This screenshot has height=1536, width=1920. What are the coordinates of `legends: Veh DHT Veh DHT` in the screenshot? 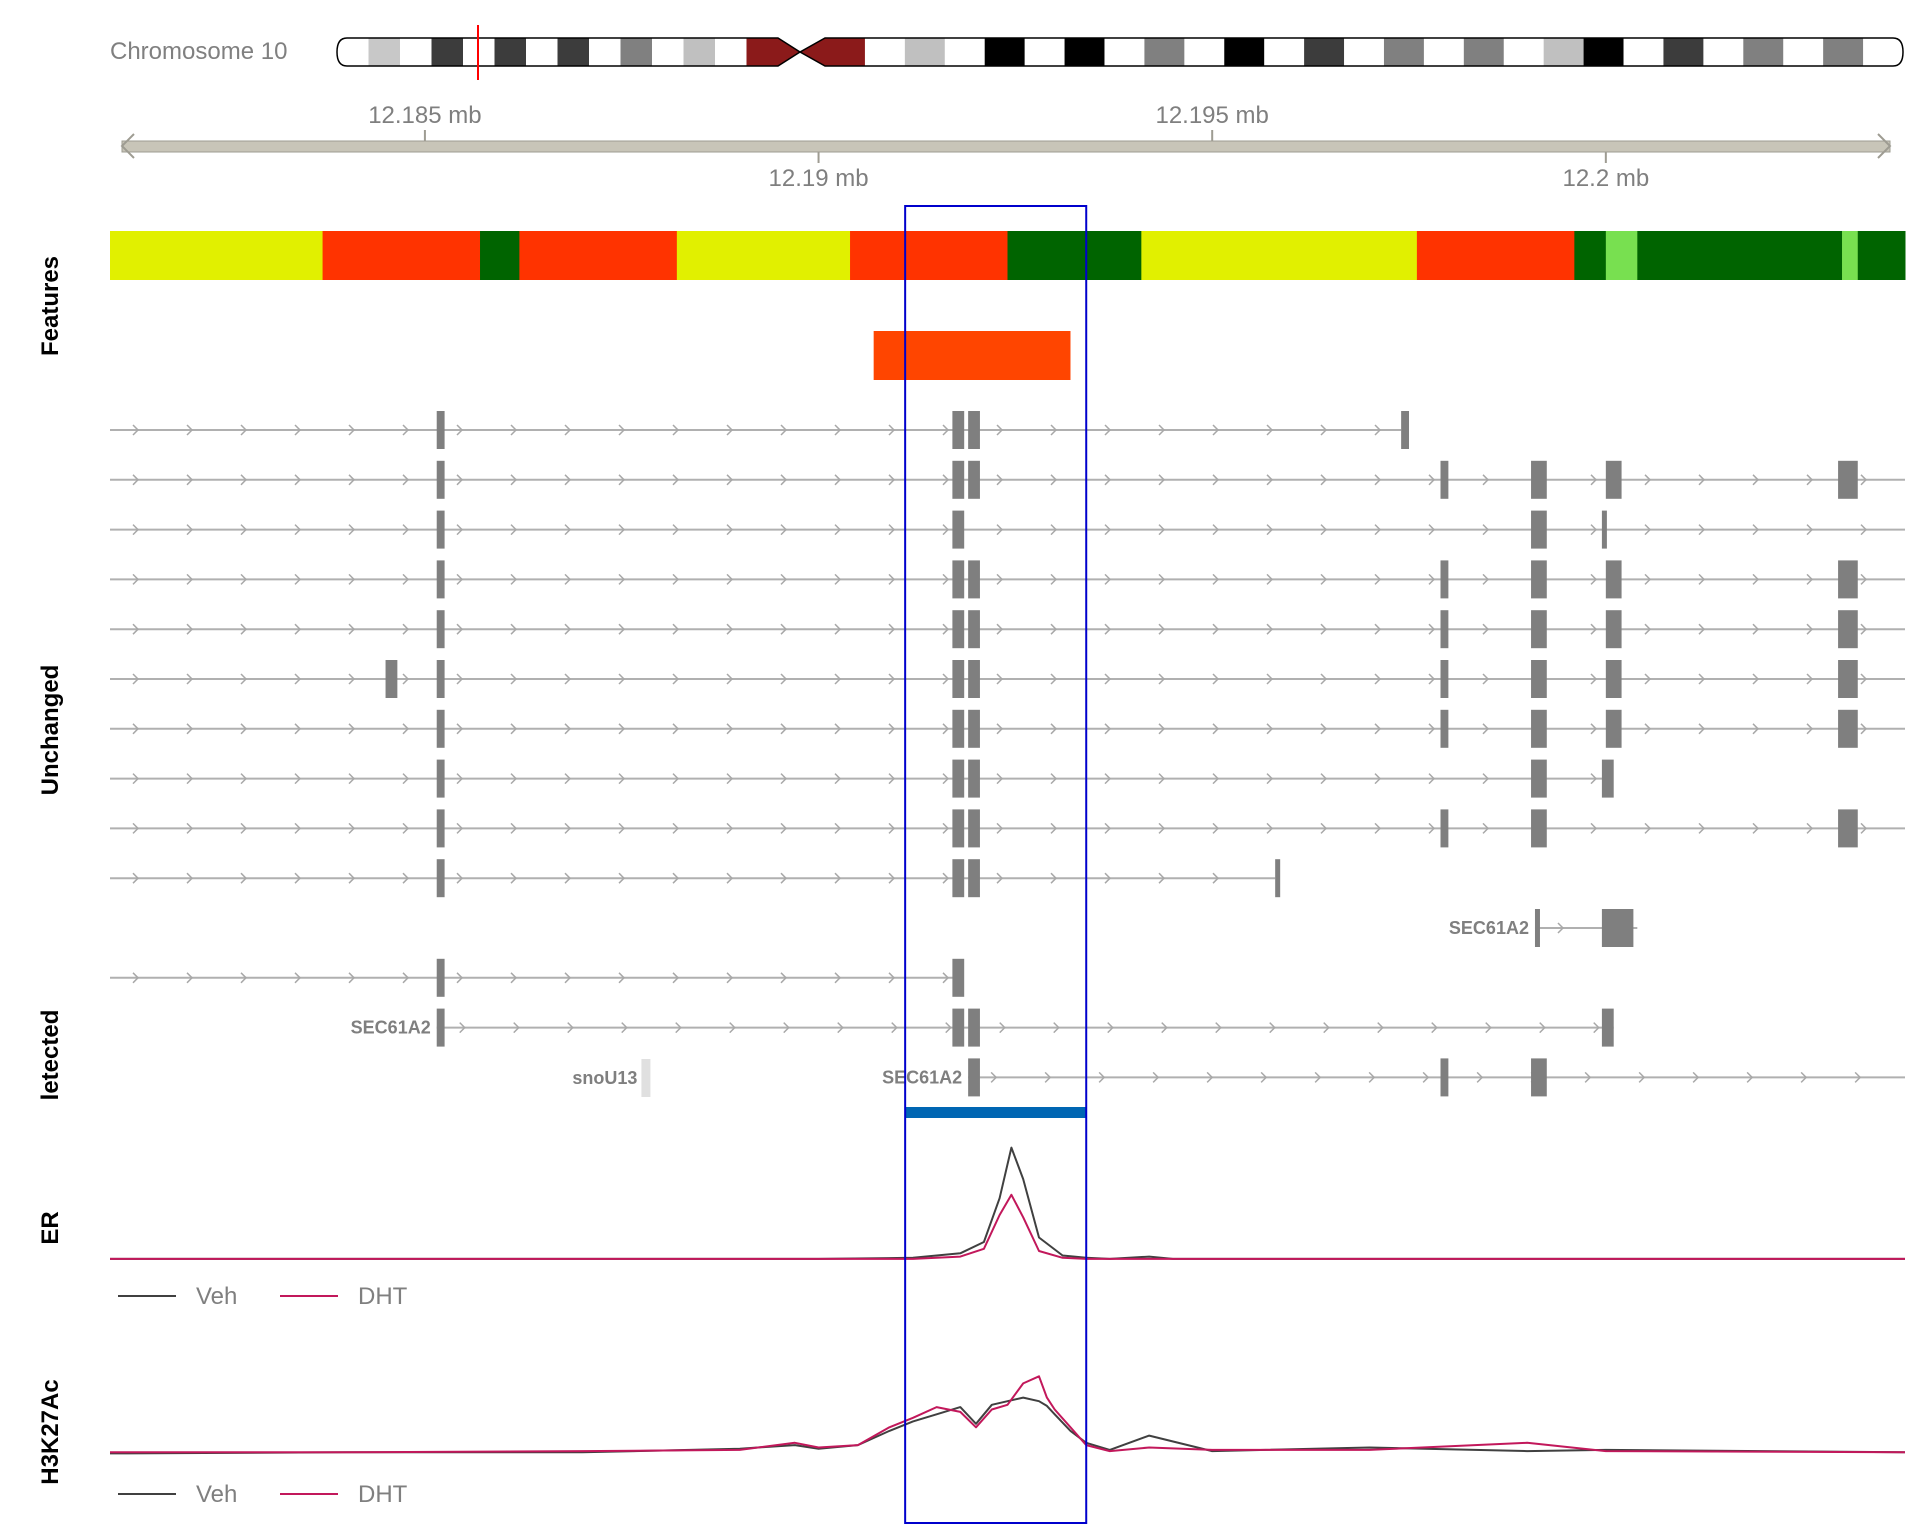 It's located at (263, 1395).